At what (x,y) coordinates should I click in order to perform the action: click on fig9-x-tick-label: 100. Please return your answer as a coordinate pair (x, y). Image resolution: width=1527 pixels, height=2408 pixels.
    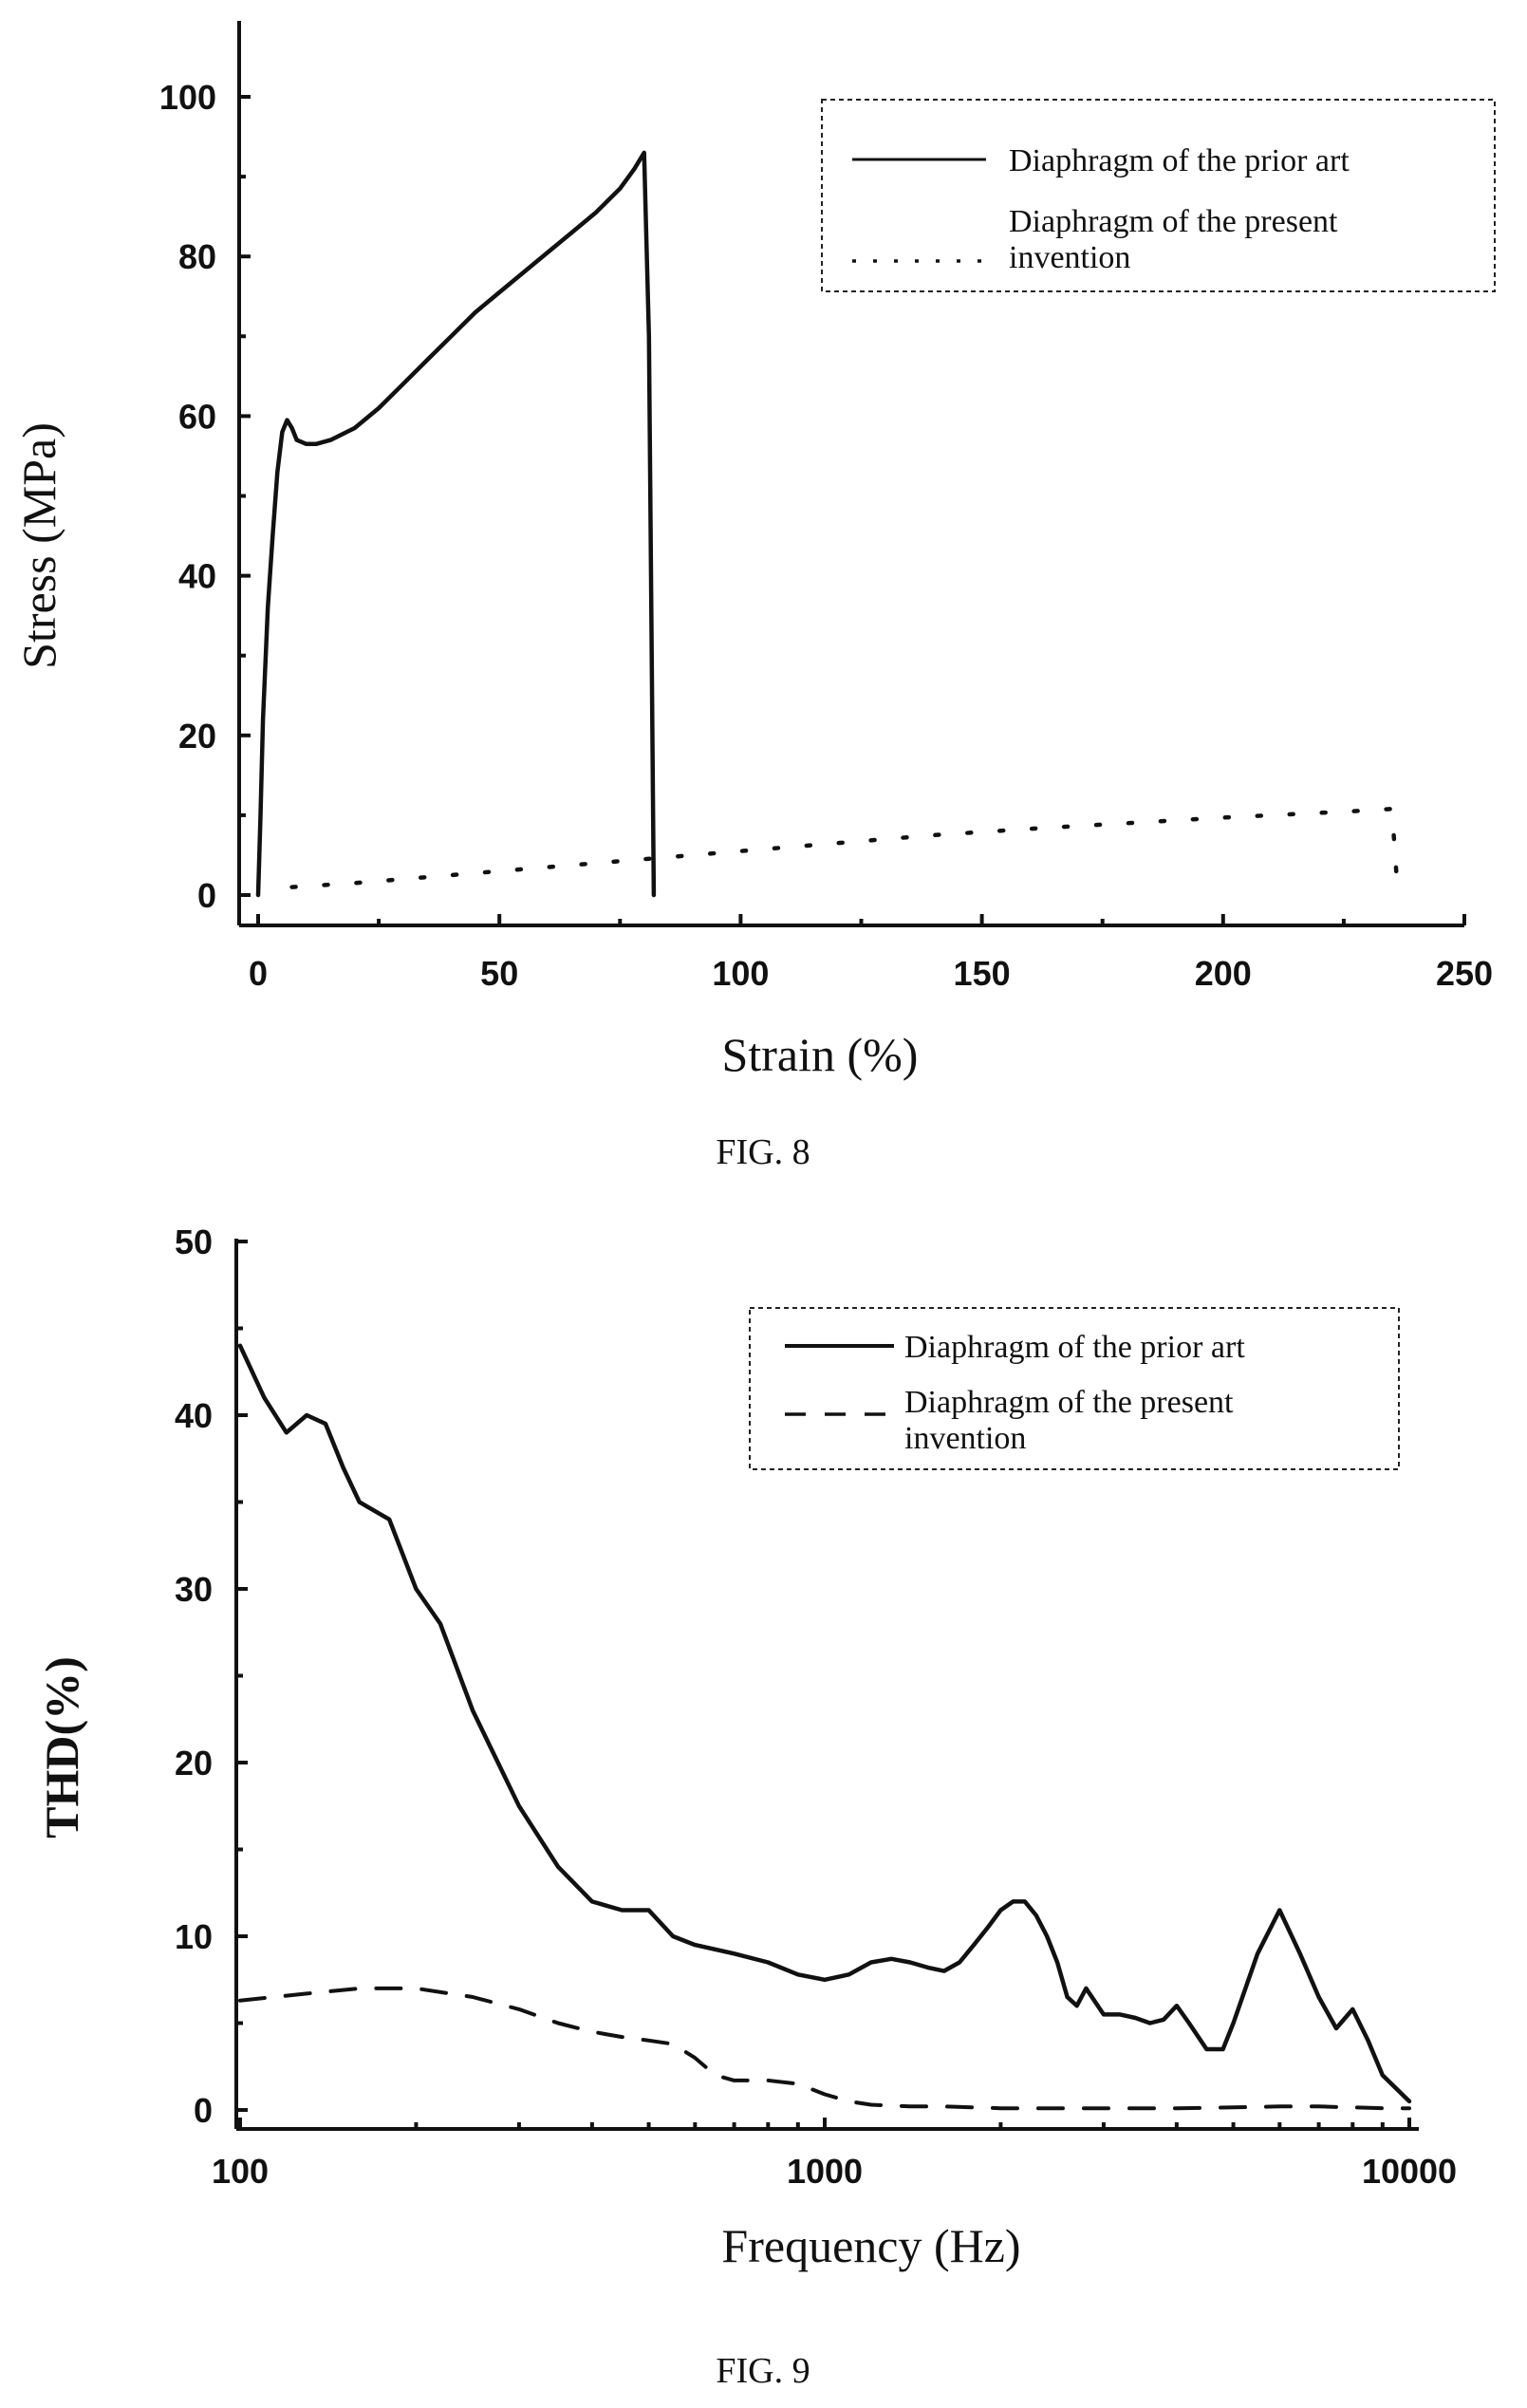
    Looking at the image, I should click on (240, 2172).